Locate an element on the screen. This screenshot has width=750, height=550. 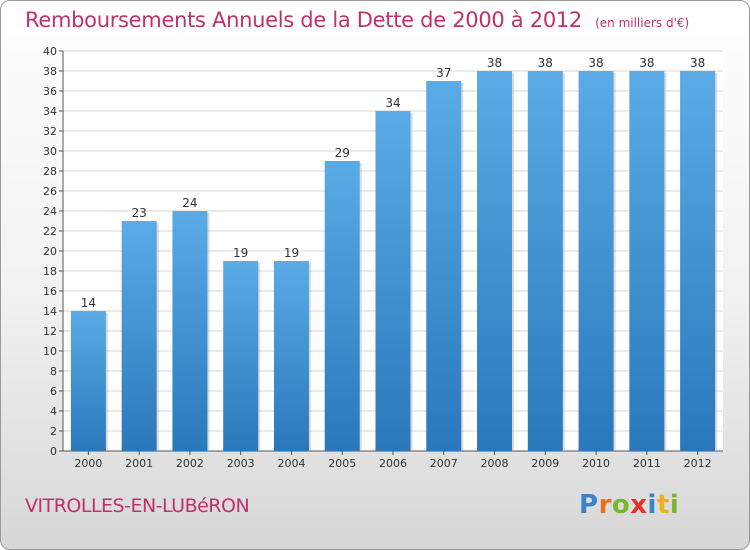
x-tick-label: 2005 is located at coordinates (342, 463).